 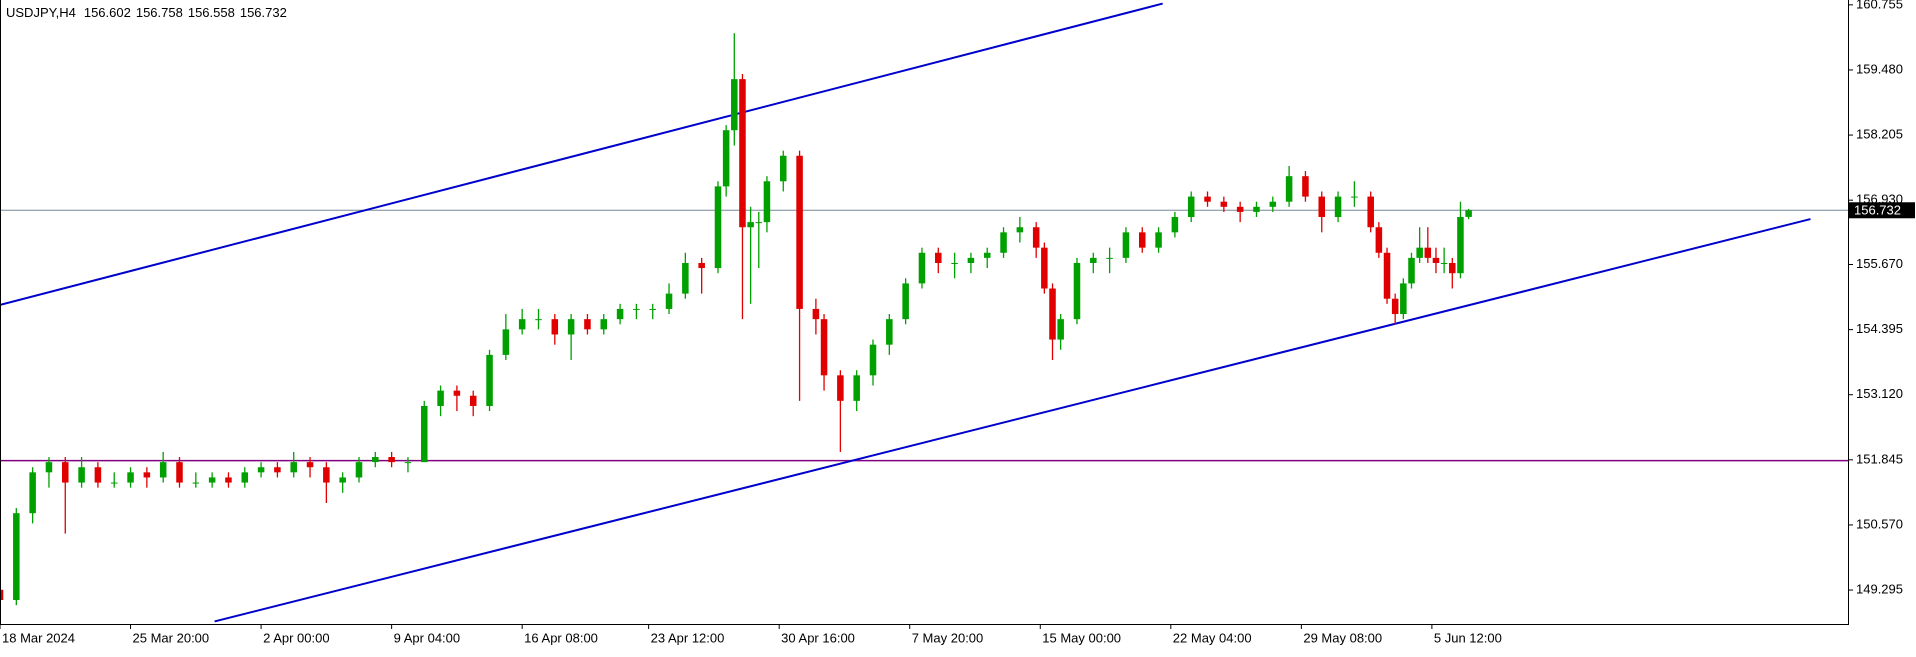 I want to click on y-tick-label: 159.480, so click(x=1879, y=68).